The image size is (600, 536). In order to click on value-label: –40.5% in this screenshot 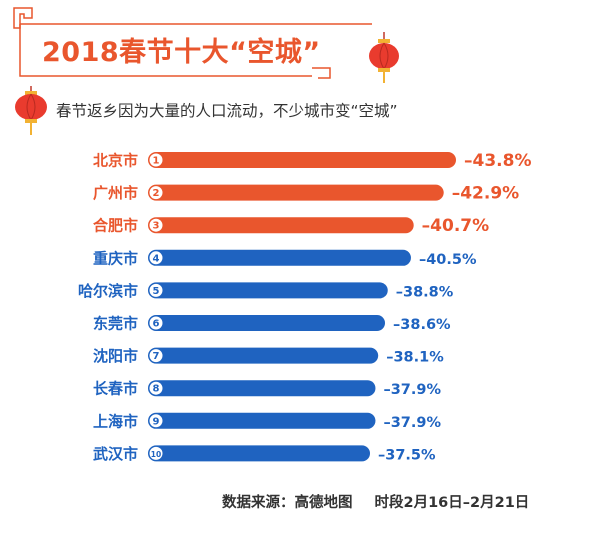, I will do `click(448, 260)`.